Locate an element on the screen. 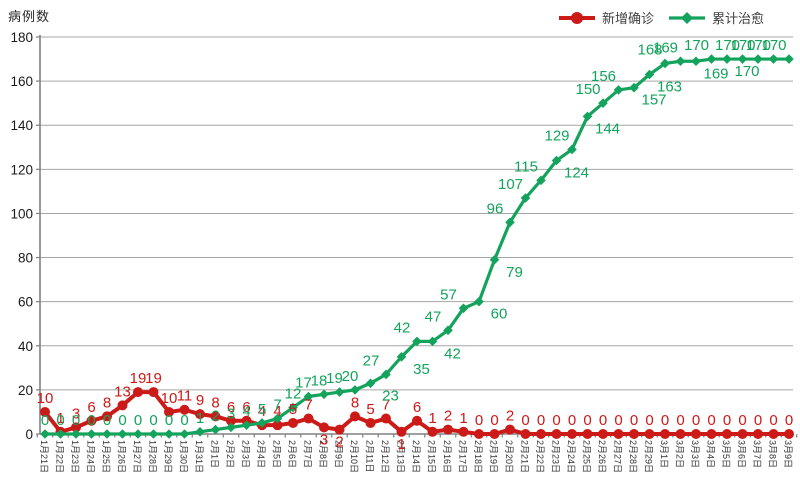  x-tick-label: 1月21日 is located at coordinates (44, 456).